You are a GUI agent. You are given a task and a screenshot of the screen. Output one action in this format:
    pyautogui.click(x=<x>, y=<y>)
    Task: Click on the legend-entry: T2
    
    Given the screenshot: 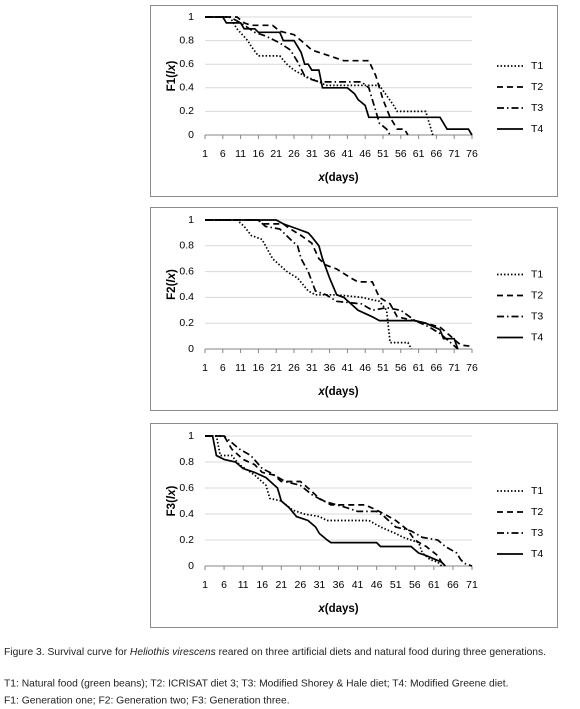 What is the action you would take?
    pyautogui.click(x=520, y=512)
    